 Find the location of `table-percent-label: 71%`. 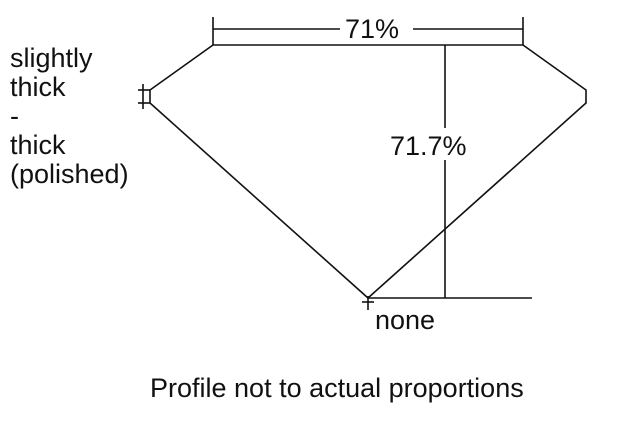

table-percent-label: 71% is located at coordinates (372, 29).